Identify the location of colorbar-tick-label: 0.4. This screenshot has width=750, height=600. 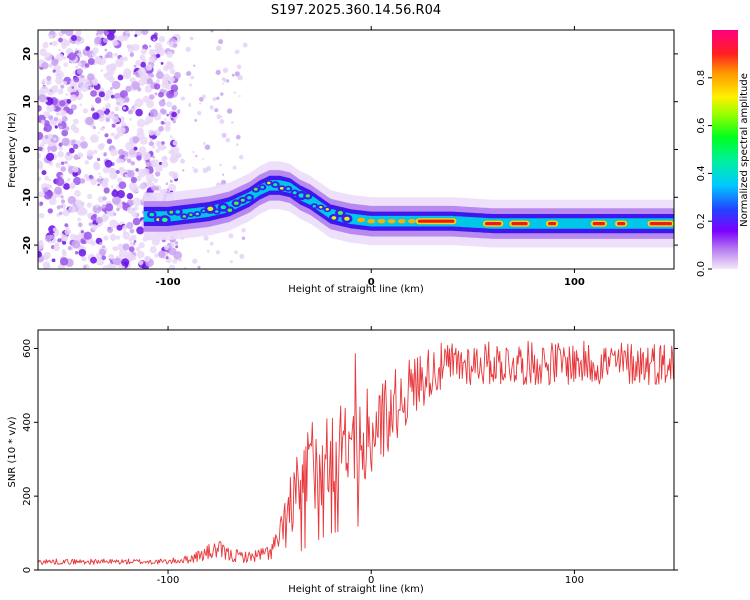
(701, 173).